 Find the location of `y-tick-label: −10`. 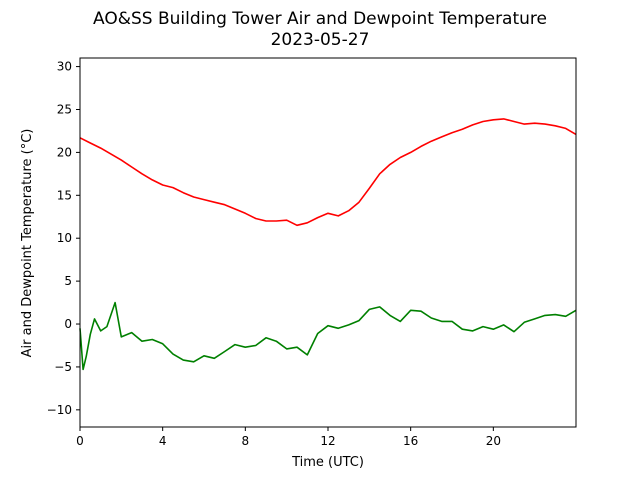

y-tick-label: −10 is located at coordinates (59, 410).